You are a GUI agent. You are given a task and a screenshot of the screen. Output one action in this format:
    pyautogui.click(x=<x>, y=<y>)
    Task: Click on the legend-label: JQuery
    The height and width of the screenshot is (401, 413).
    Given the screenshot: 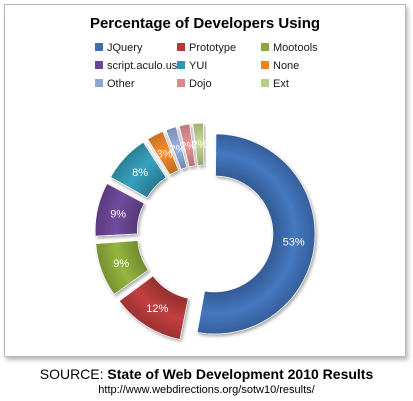 What is the action you would take?
    pyautogui.click(x=125, y=48)
    